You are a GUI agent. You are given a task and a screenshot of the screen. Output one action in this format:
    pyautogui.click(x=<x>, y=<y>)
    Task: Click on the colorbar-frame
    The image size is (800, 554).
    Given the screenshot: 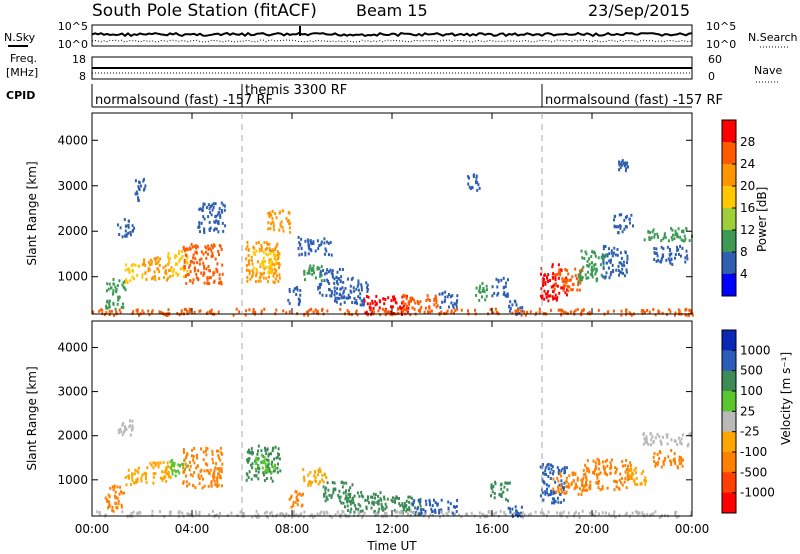 What is the action you would take?
    pyautogui.click(x=729, y=421)
    